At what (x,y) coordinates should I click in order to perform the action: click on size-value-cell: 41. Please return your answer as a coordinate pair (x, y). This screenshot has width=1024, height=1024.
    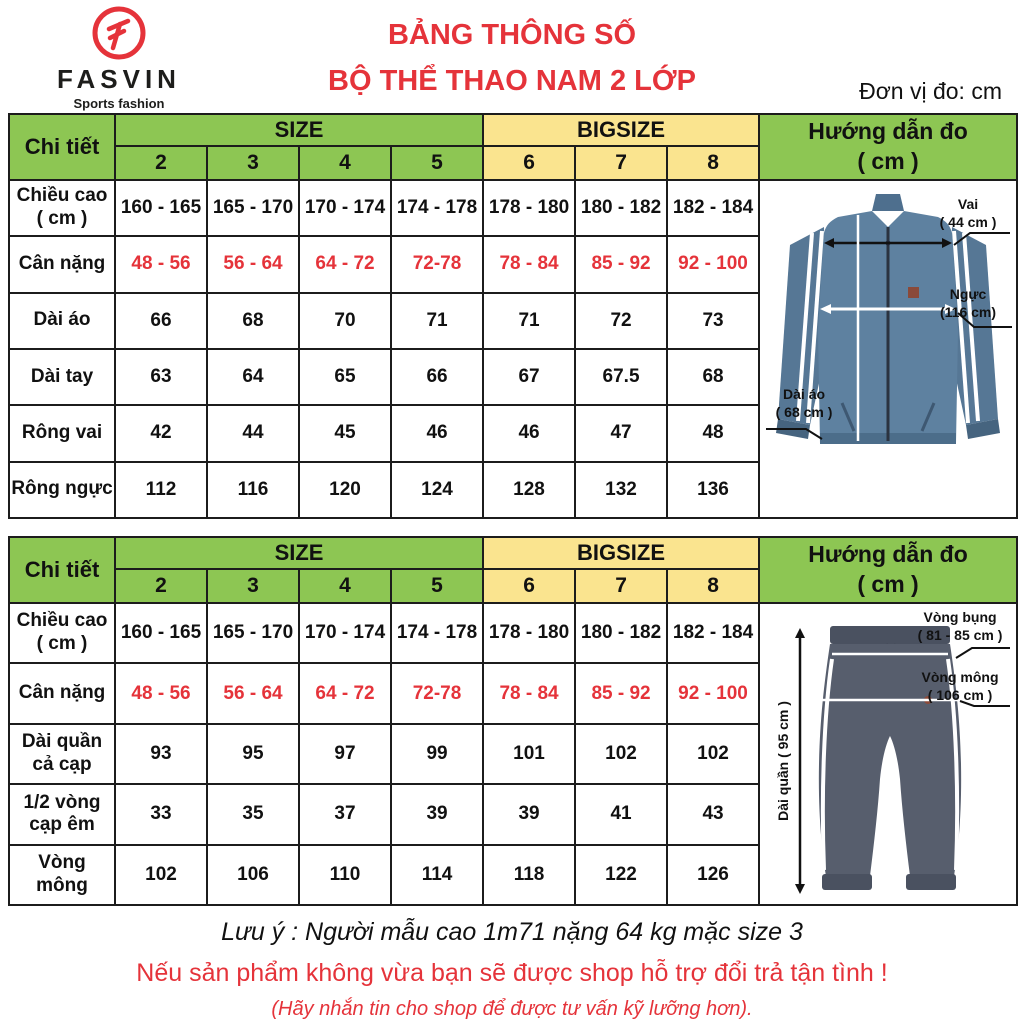
    Looking at the image, I should click on (621, 814).